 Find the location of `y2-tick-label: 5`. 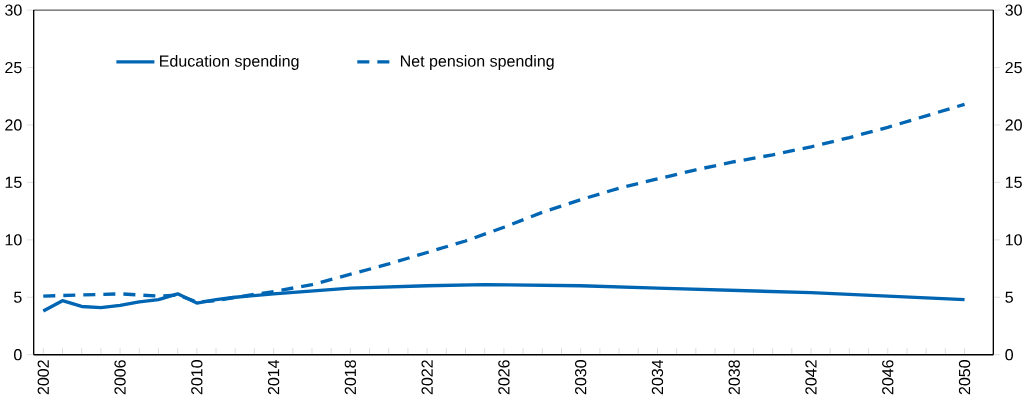

y2-tick-label: 5 is located at coordinates (1009, 297).